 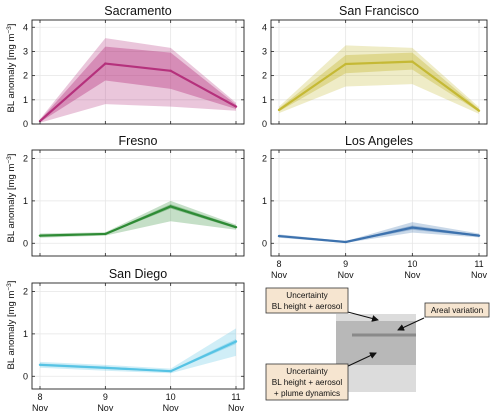 I want to click on panel-0: Sacramento 0 1 2 3 4, so click(x=134, y=66).